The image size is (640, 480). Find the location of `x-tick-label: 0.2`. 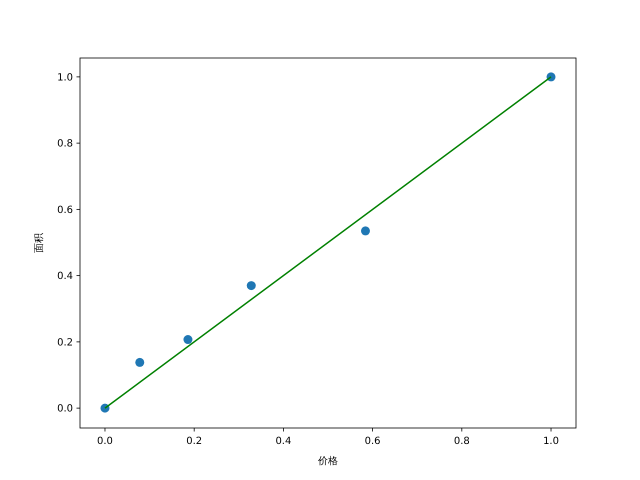

x-tick-label: 0.2 is located at coordinates (194, 441).